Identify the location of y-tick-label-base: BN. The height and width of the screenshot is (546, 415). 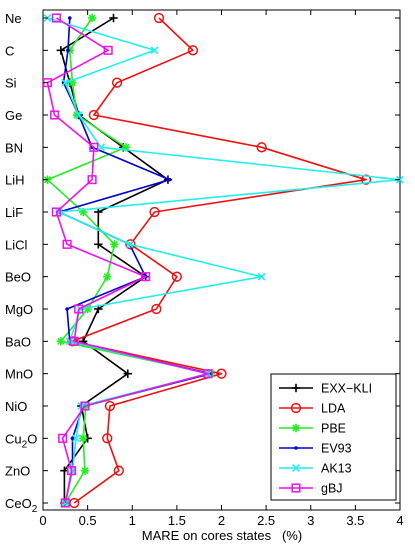
(14, 147).